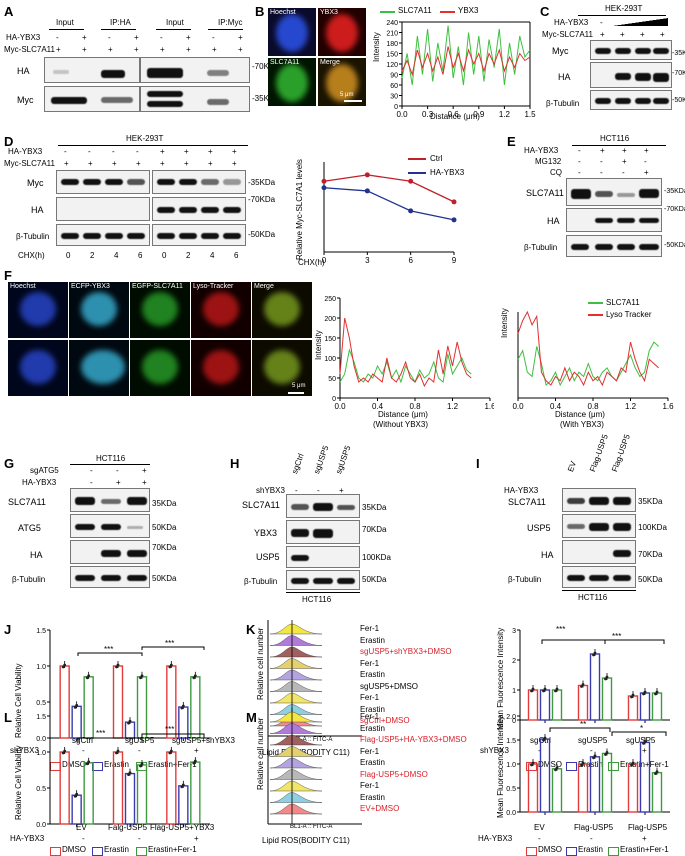  Describe the element at coordinates (374, 529) in the screenshot. I see `mw-marker: 70KDa` at that location.